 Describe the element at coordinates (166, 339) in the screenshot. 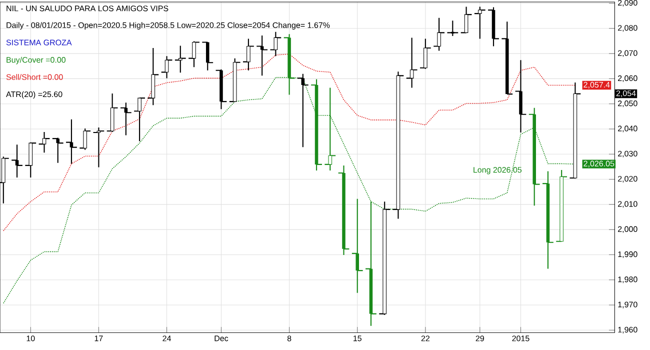

I see `x-tick-label: 24` at that location.